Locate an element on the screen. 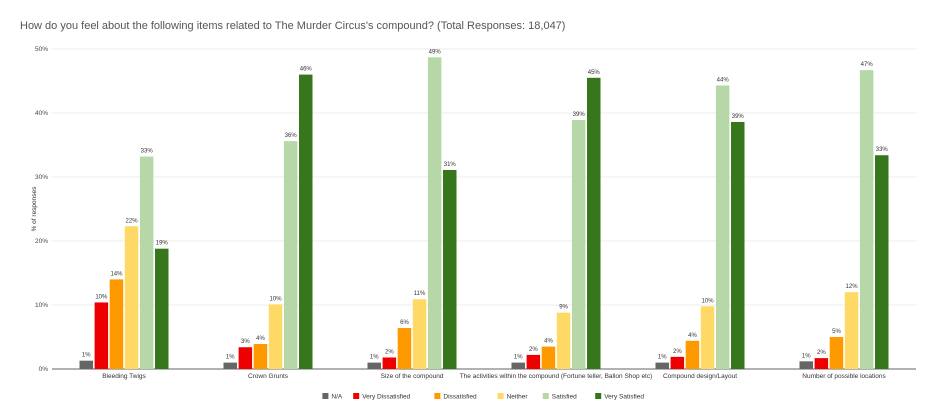 The image size is (937, 420). data-label: 19% is located at coordinates (162, 244).